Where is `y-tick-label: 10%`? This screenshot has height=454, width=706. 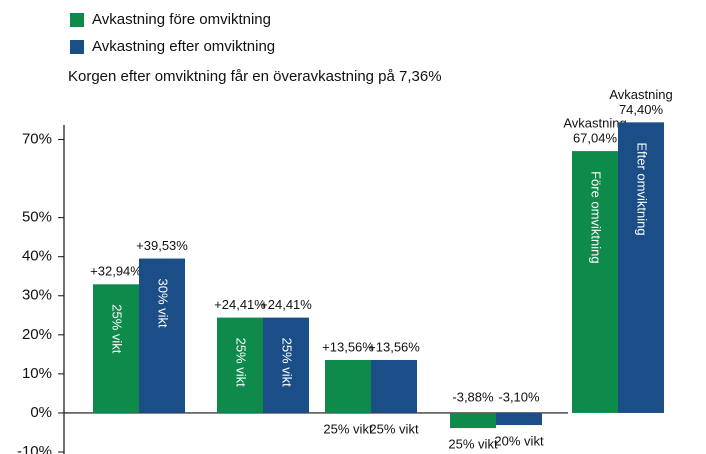
y-tick-label: 10% is located at coordinates (37, 373).